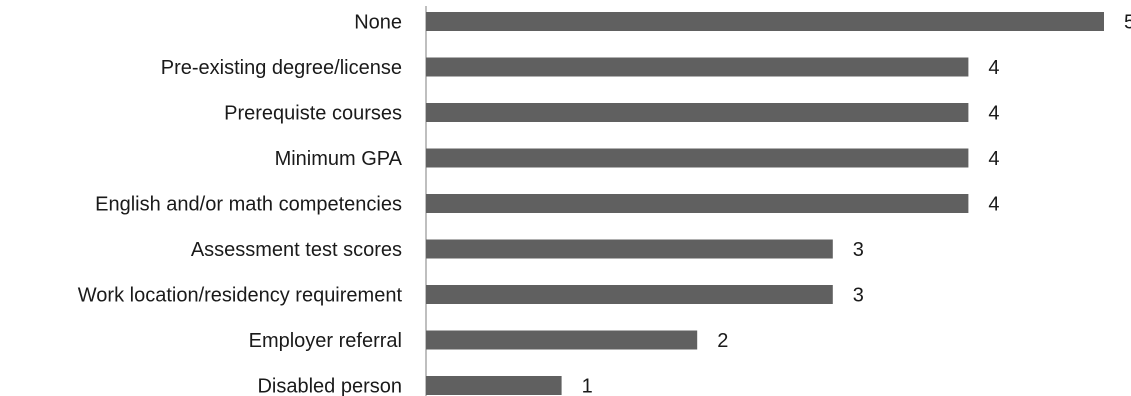  What do you see at coordinates (296, 250) in the screenshot?
I see `category-label: Assessment test scores` at bounding box center [296, 250].